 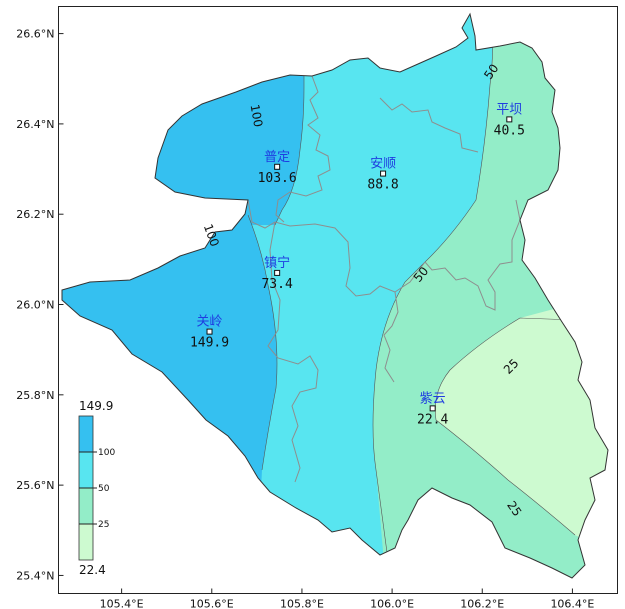 What do you see at coordinates (35, 214) in the screenshot?
I see `lat-tick-label: 26.2°N` at bounding box center [35, 214].